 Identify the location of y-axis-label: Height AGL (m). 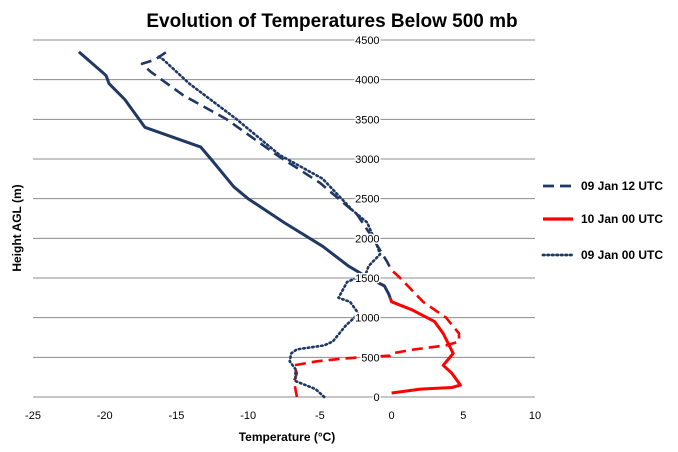
(17, 227).